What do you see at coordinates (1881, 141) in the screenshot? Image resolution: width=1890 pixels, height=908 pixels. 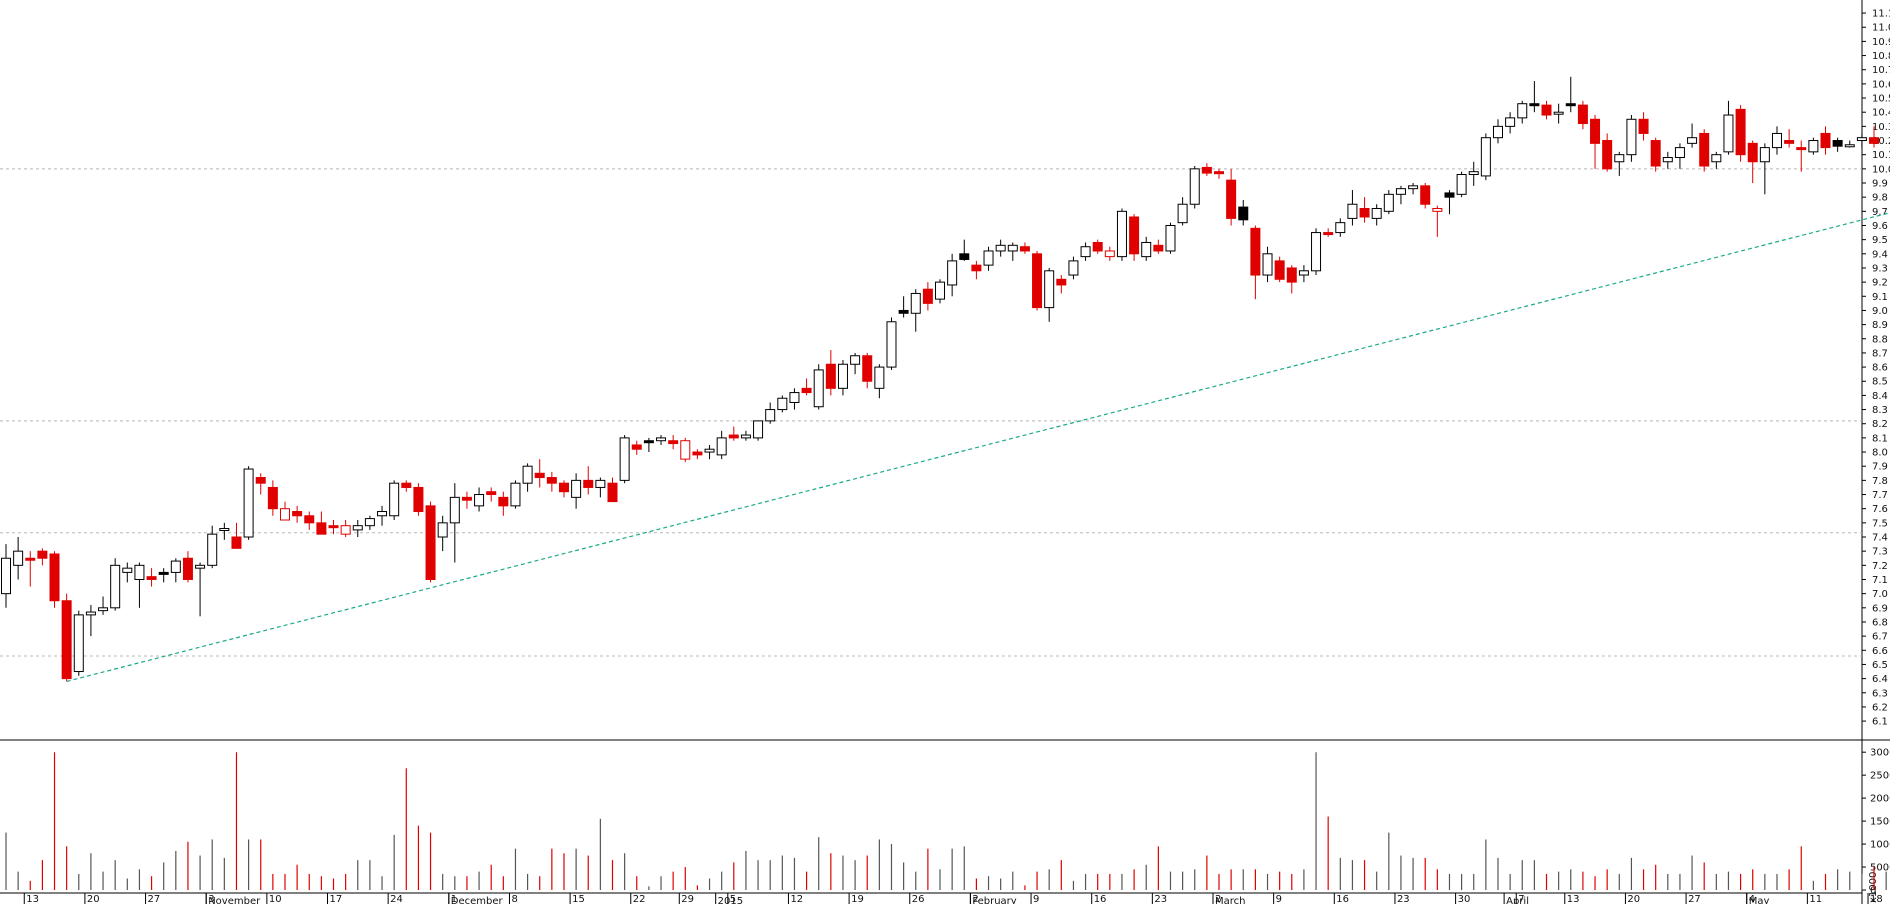 I see `price-tick-label: 10.2` at bounding box center [1881, 141].